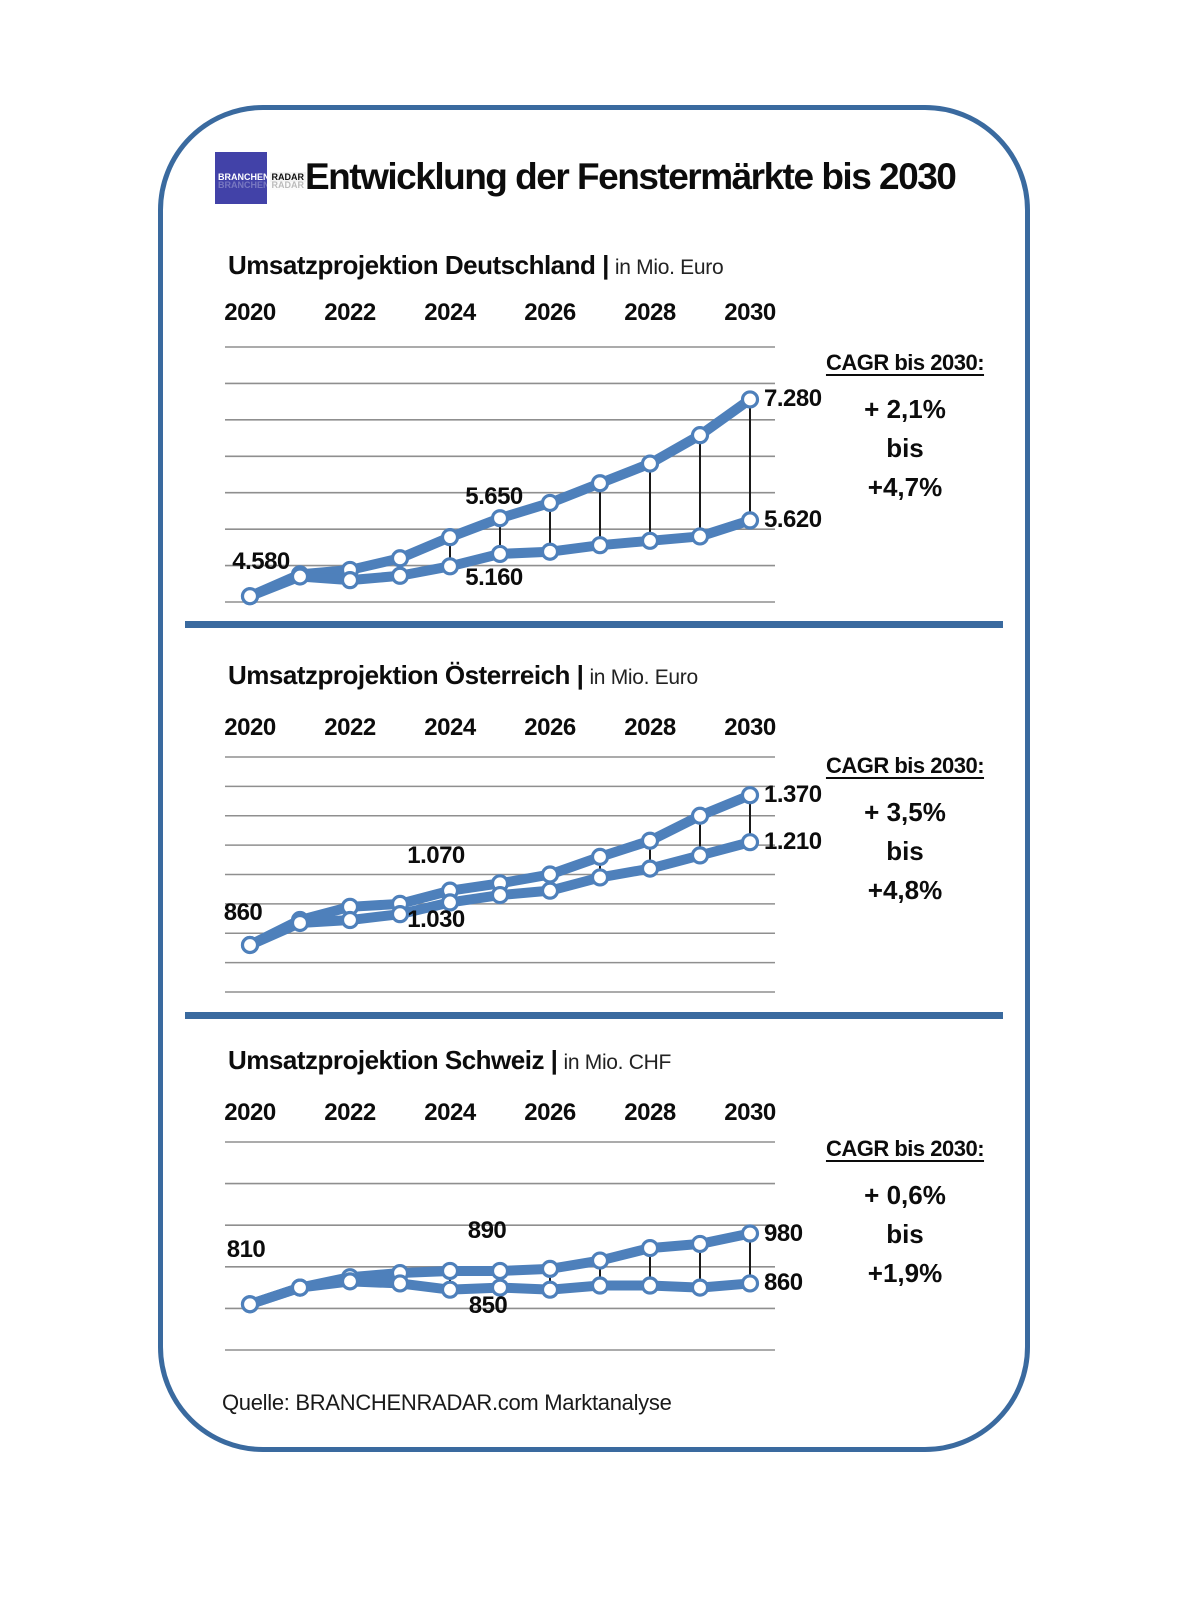 The height and width of the screenshot is (1600, 1200). What do you see at coordinates (447, 1402) in the screenshot?
I see `source-note: Quelle: BRANCHENRADAR.com Marktanalyse` at bounding box center [447, 1402].